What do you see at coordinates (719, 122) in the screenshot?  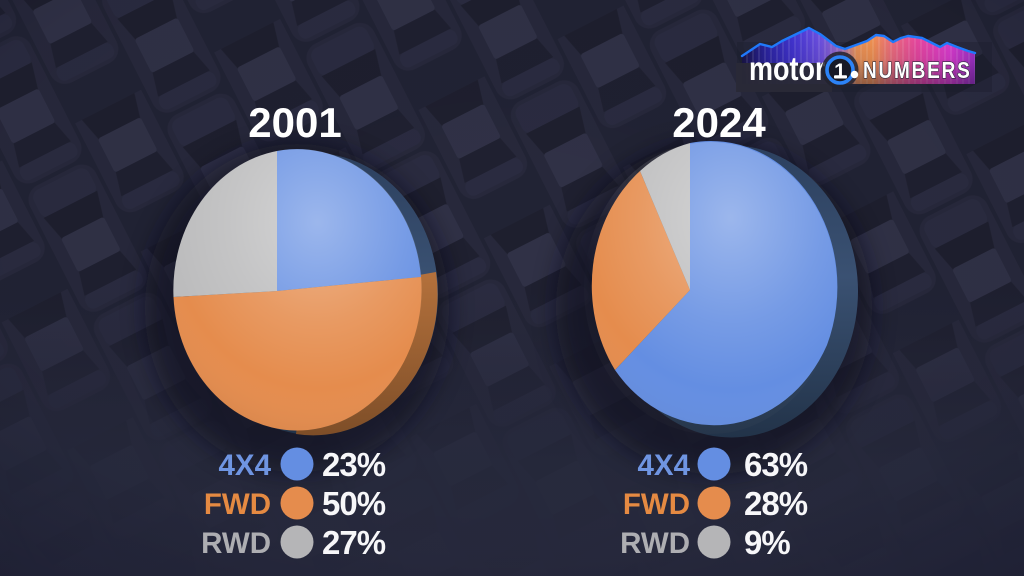 I see `svg-text: 2024` at bounding box center [719, 122].